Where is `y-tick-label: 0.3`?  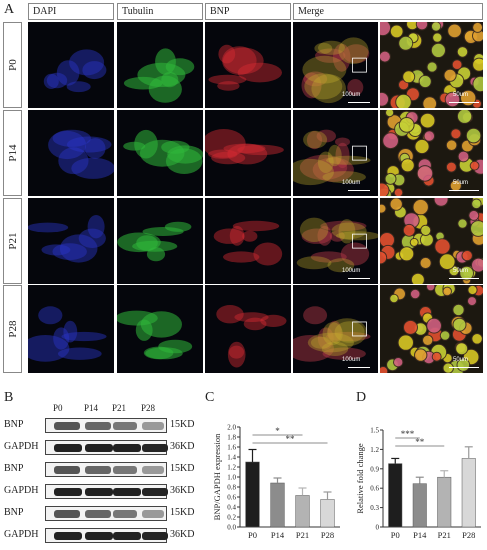 y-tick-label: 0.3 is located at coordinates (374, 508).